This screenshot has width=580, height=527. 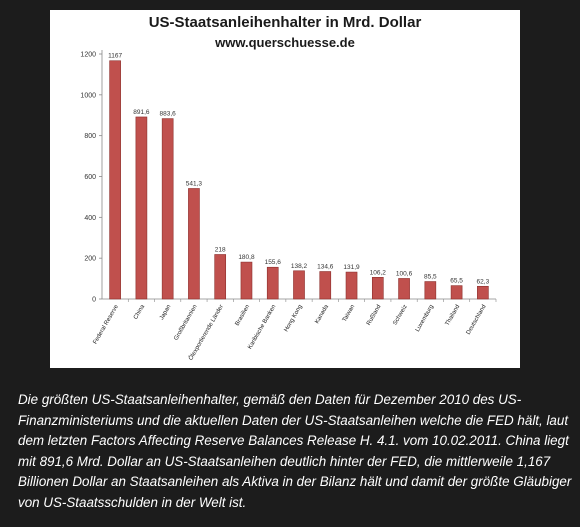 I want to click on category-label: Schweiz, so click(x=400, y=315).